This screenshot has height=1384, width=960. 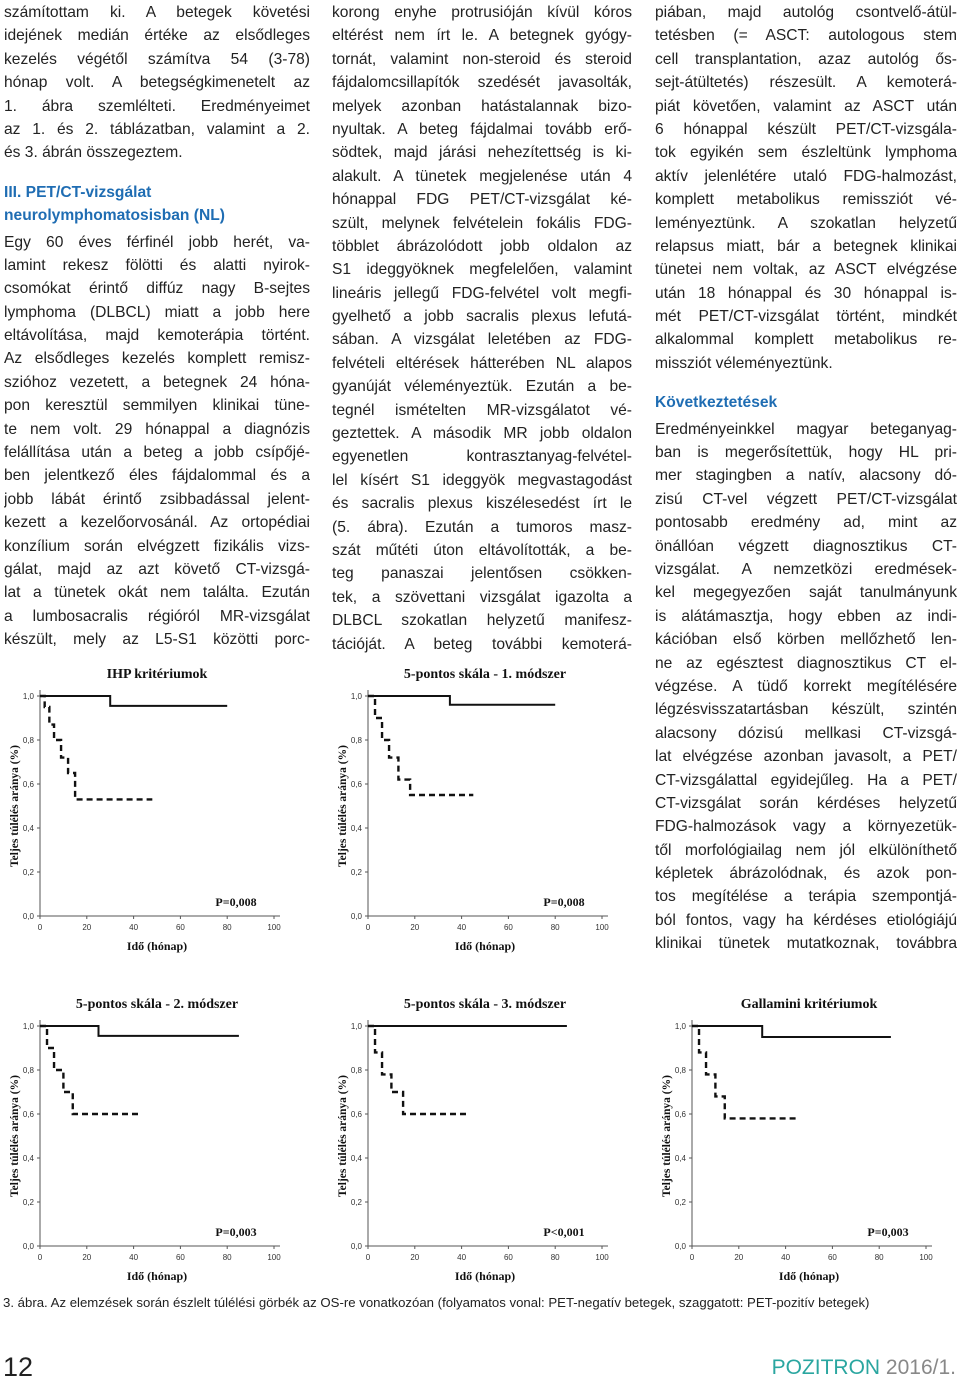 What do you see at coordinates (806, 153) in the screenshot?
I see `text-line: tok egyikén sem észleltünk lymphoma` at bounding box center [806, 153].